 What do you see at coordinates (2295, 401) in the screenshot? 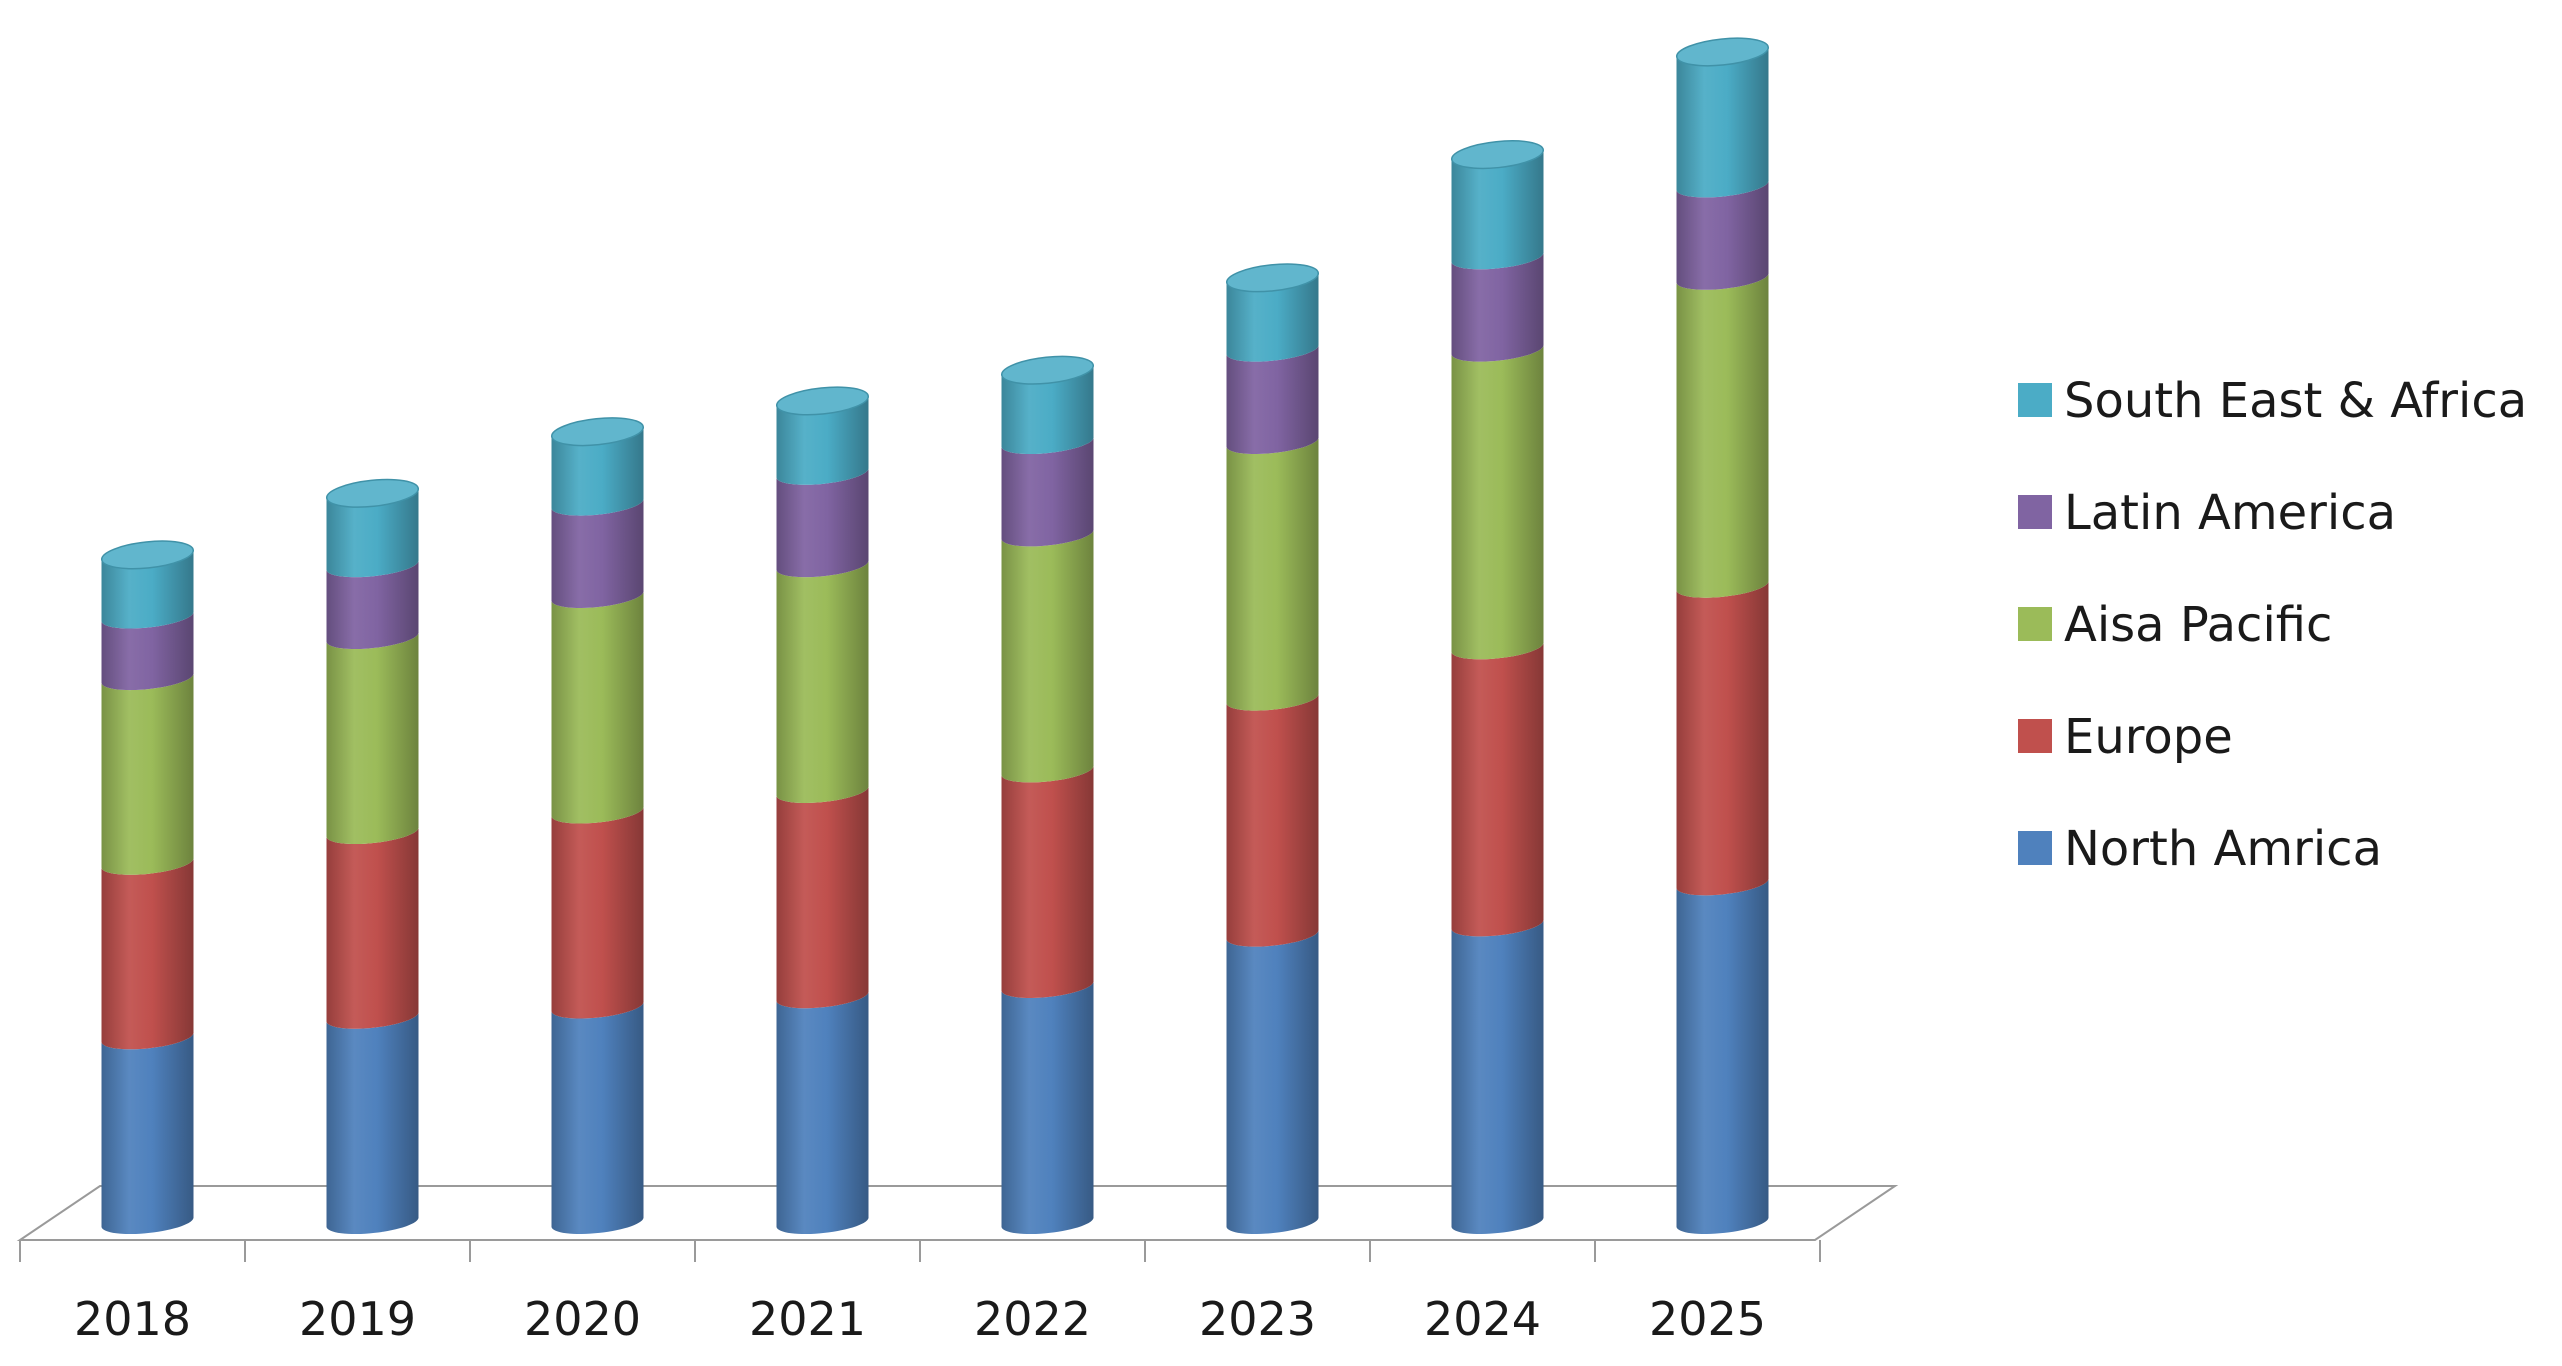
I see `legend-label: South East & Africa` at bounding box center [2295, 401].